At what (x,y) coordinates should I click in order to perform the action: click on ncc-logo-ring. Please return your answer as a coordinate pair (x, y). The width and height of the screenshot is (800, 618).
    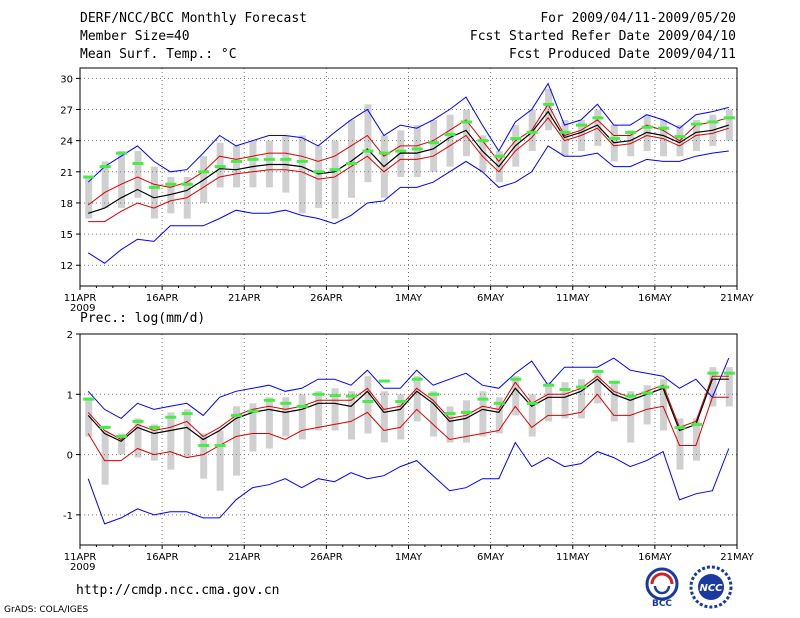
    Looking at the image, I should click on (711, 587).